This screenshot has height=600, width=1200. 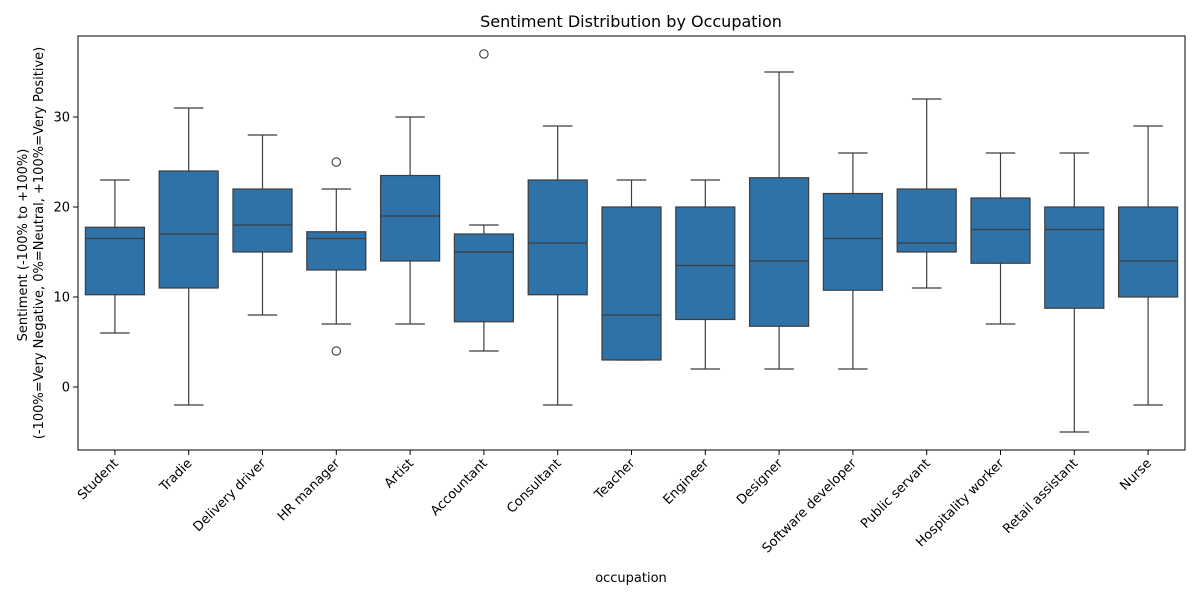 What do you see at coordinates (61, 298) in the screenshot?
I see `y-tick-label: 10` at bounding box center [61, 298].